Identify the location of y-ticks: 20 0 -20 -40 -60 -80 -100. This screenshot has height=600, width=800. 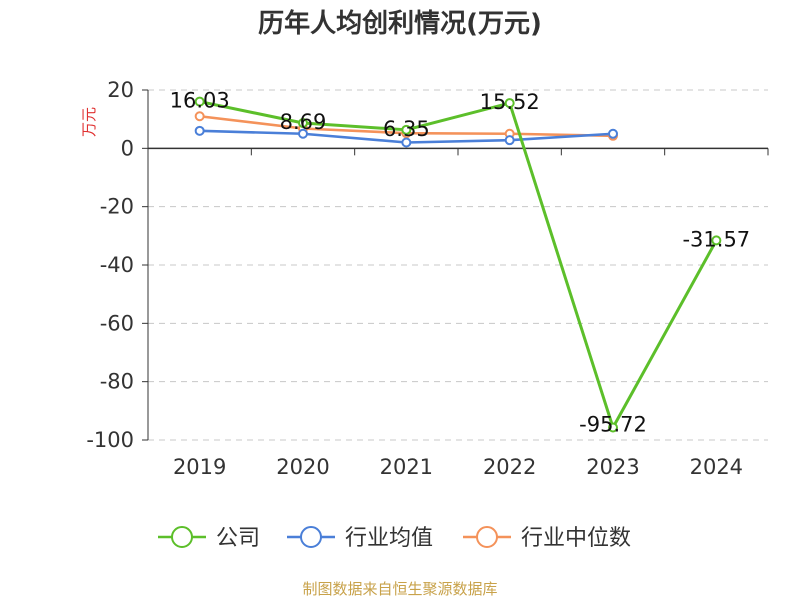
(110, 265).